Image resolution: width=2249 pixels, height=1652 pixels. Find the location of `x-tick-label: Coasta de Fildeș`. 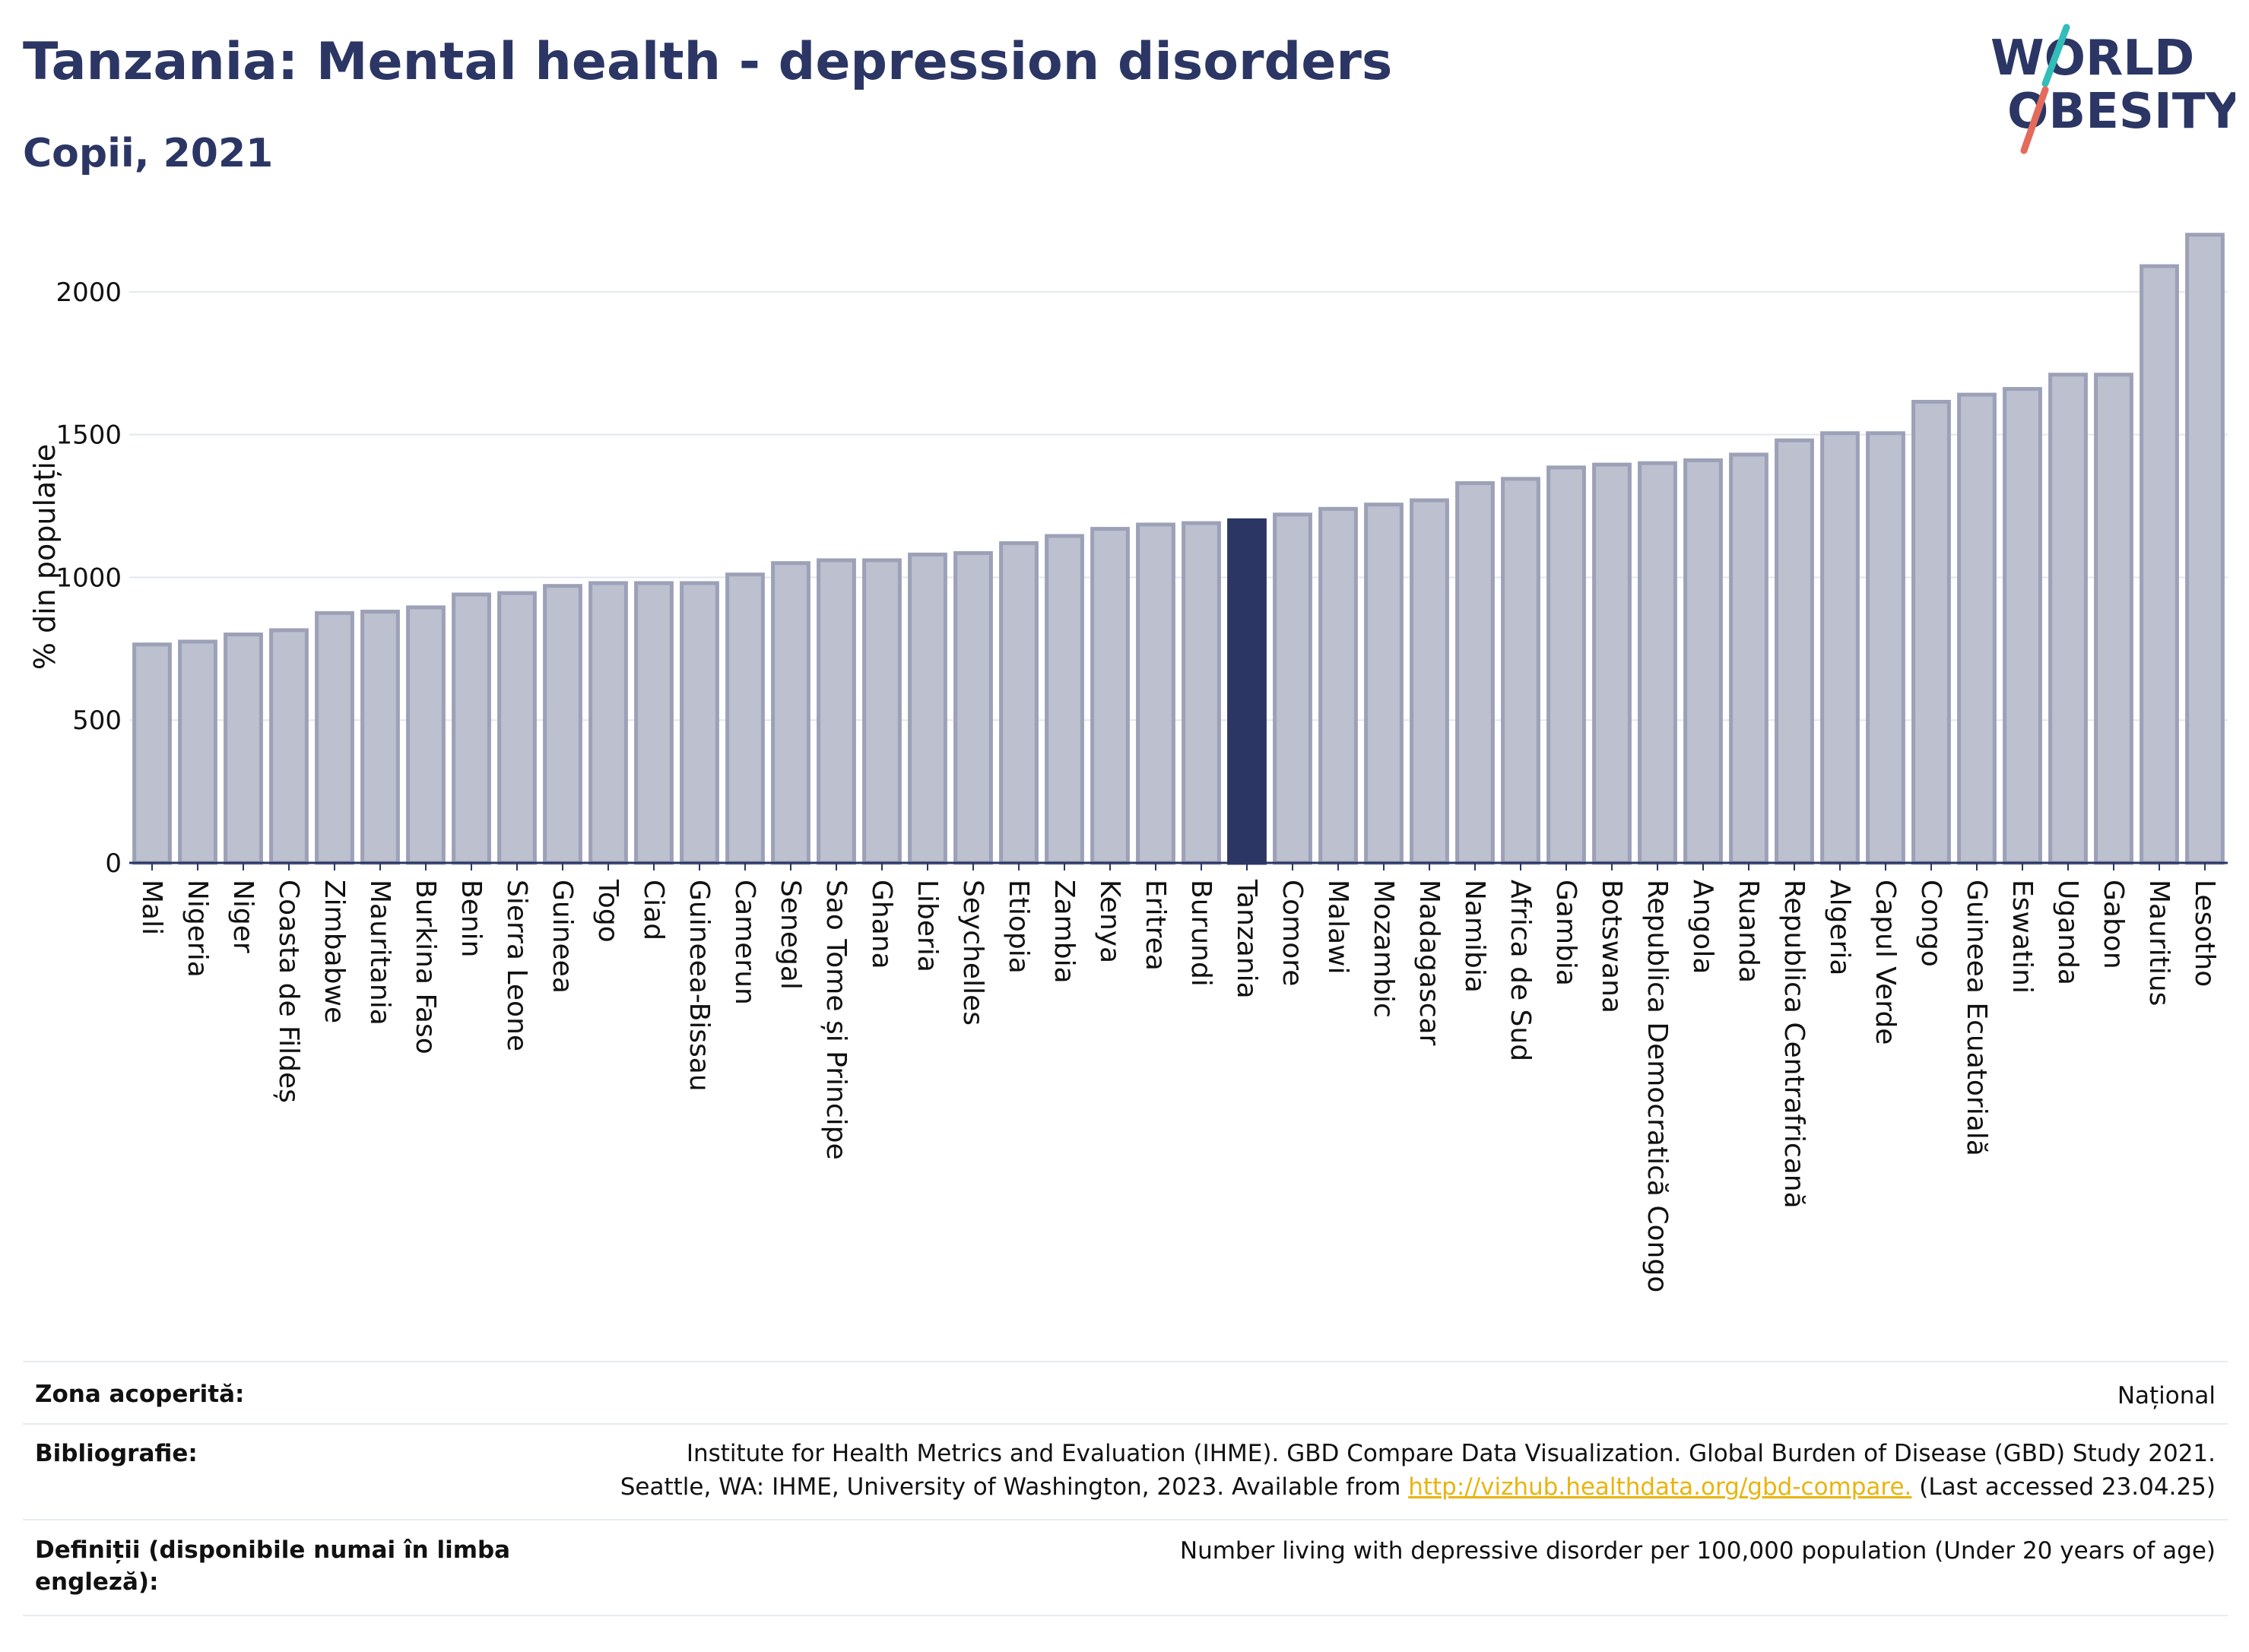

x-tick-label: Coasta de Fildeș is located at coordinates (288, 991).